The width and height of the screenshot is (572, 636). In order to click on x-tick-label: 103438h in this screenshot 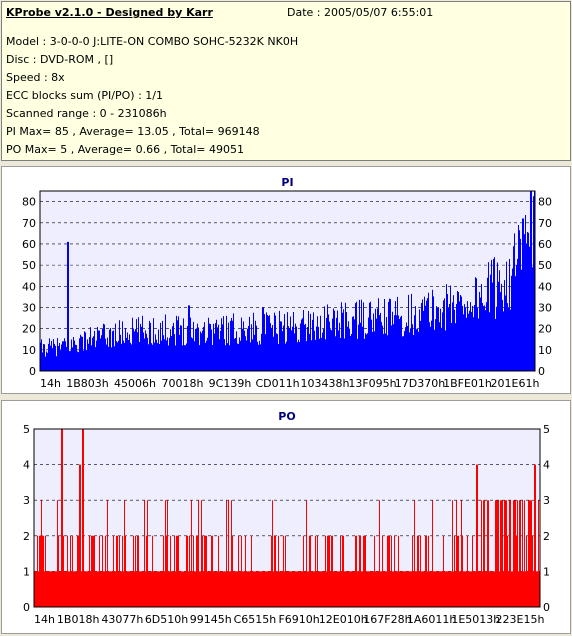, I will do `click(325, 383)`.